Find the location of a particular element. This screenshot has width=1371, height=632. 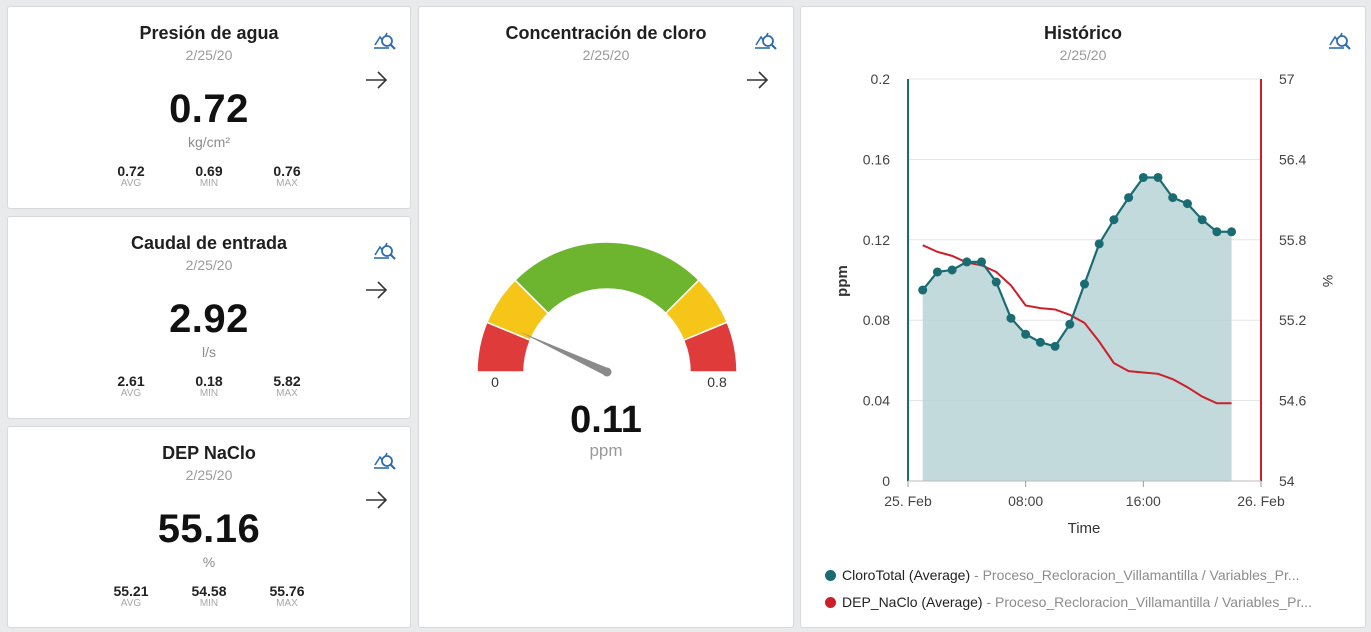

y-tick-label: 0.08 is located at coordinates (876, 320).